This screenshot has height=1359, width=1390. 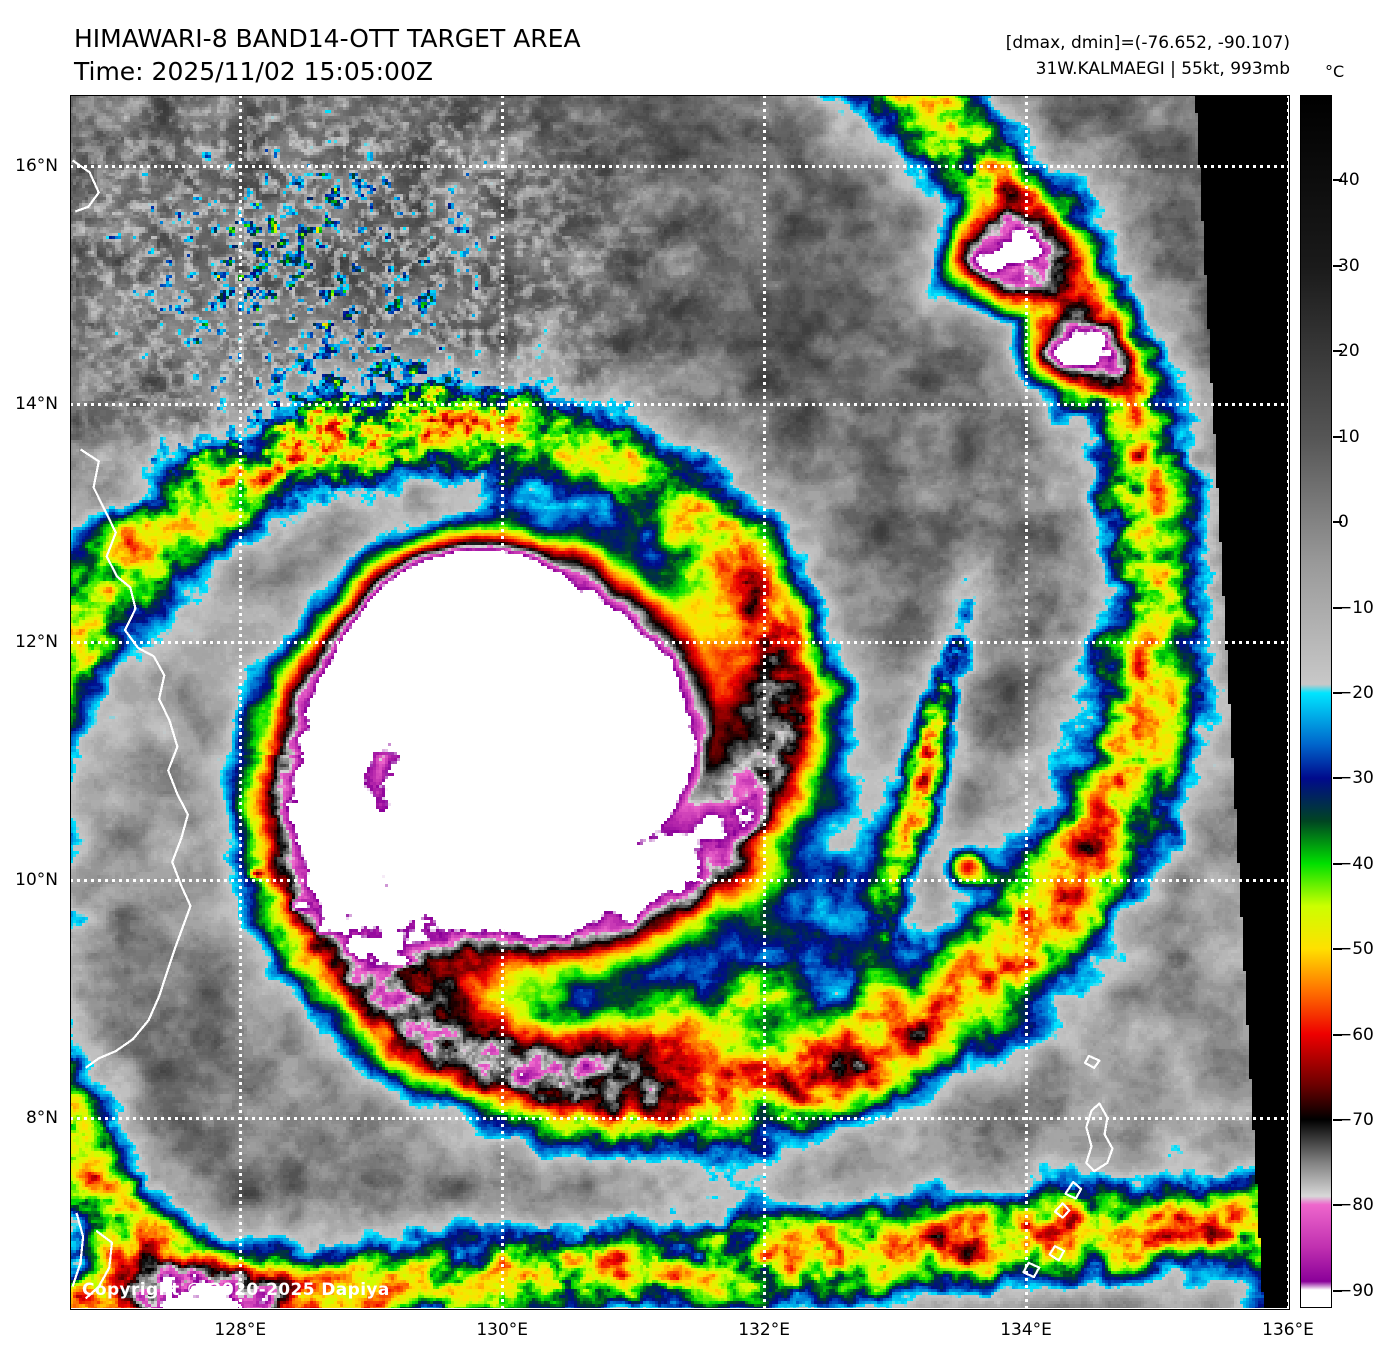 What do you see at coordinates (1349, 351) in the screenshot?
I see `colorbar-tick-label: 20` at bounding box center [1349, 351].